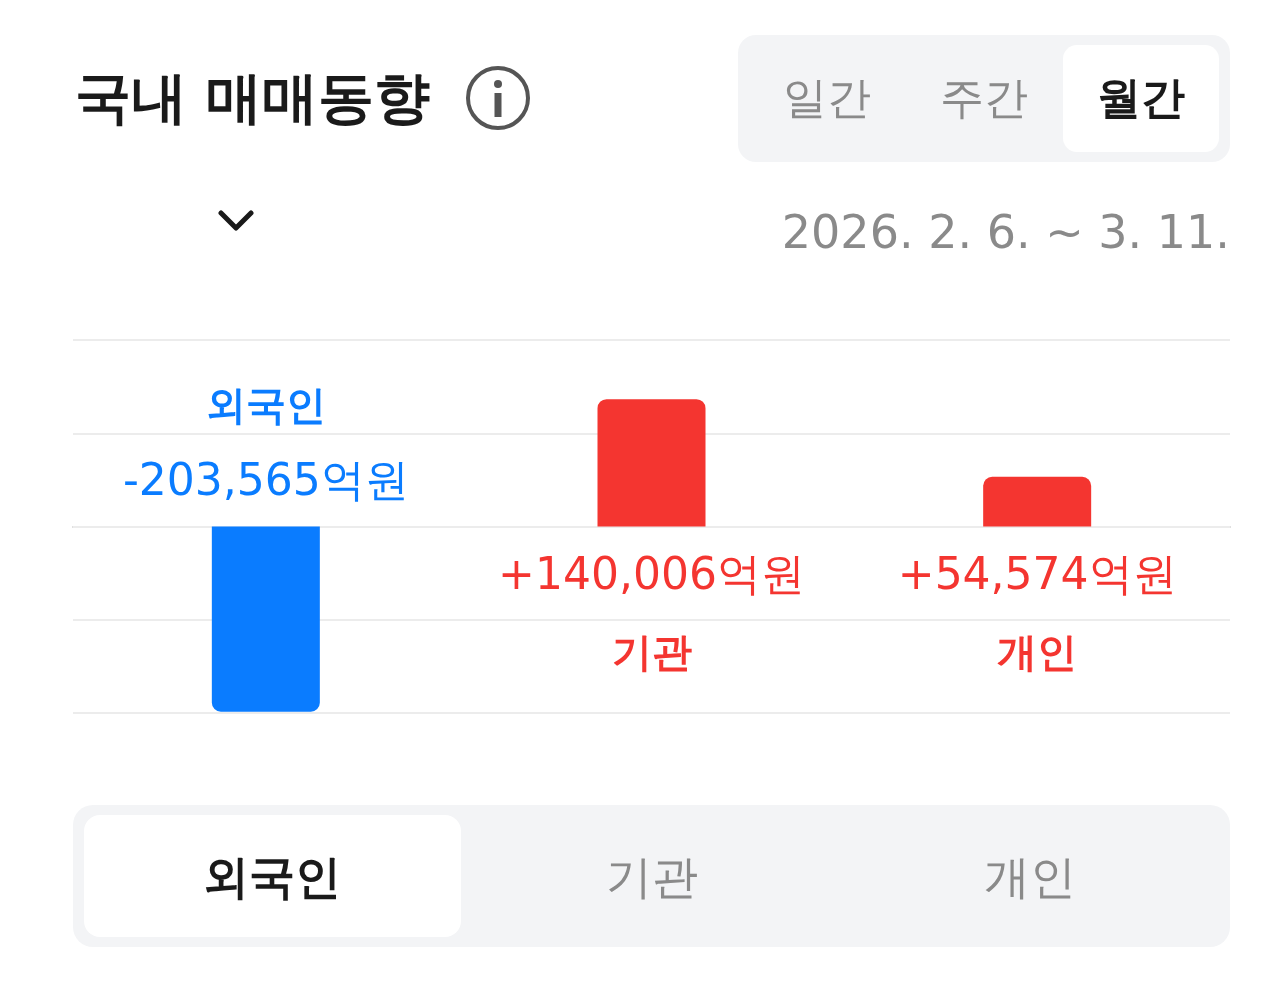 The image size is (1280, 990). Describe the element at coordinates (651, 651) in the screenshot. I see `annotation: 기관` at that location.